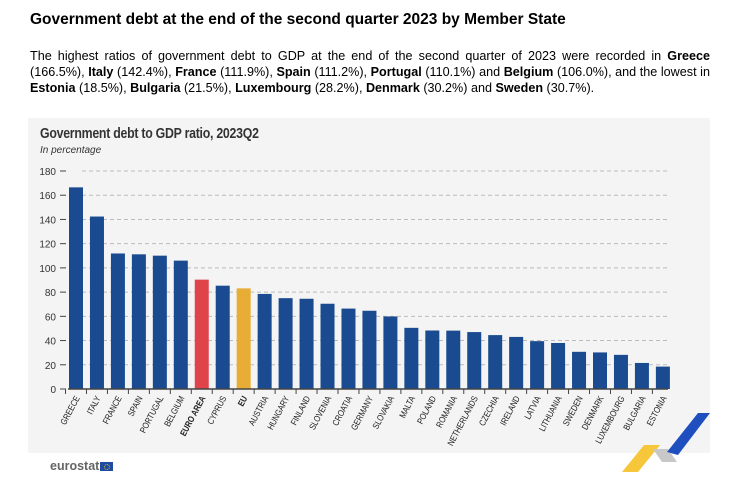 This screenshot has height=500, width=731. Describe the element at coordinates (201, 334) in the screenshot. I see `bar-euro-area` at that location.